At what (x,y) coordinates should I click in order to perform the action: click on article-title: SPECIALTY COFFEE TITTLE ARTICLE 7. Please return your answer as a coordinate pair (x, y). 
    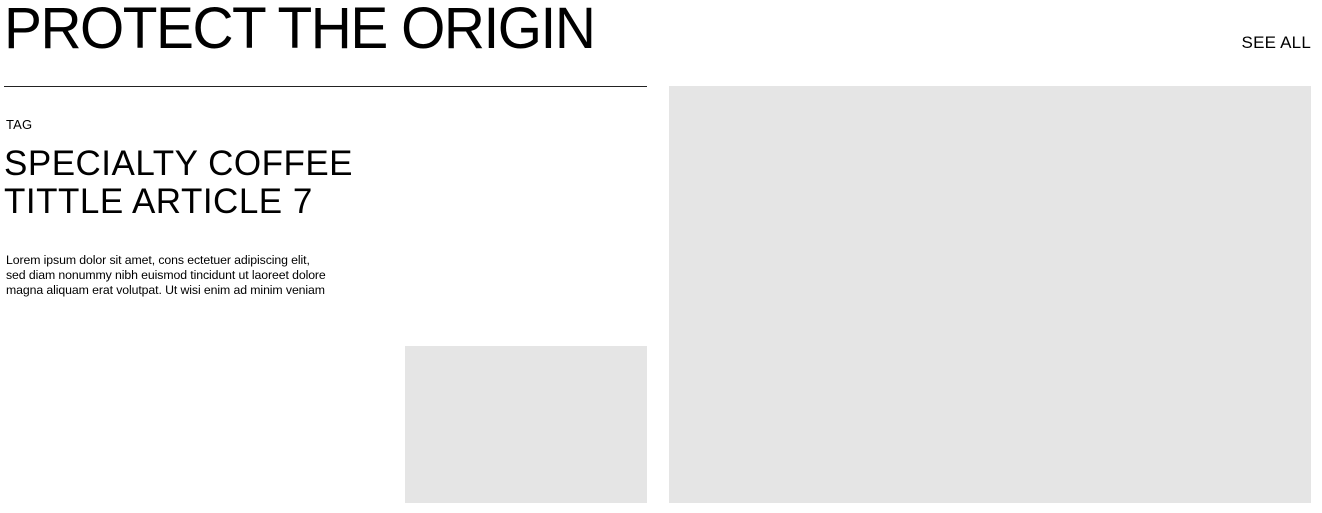
    Looking at the image, I should click on (194, 183).